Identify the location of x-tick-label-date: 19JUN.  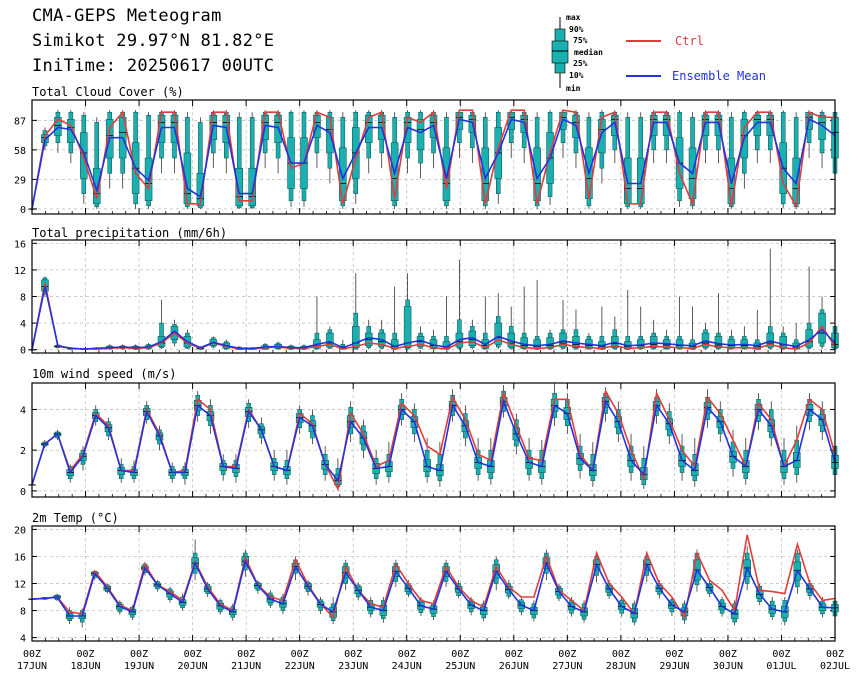
(139, 666).